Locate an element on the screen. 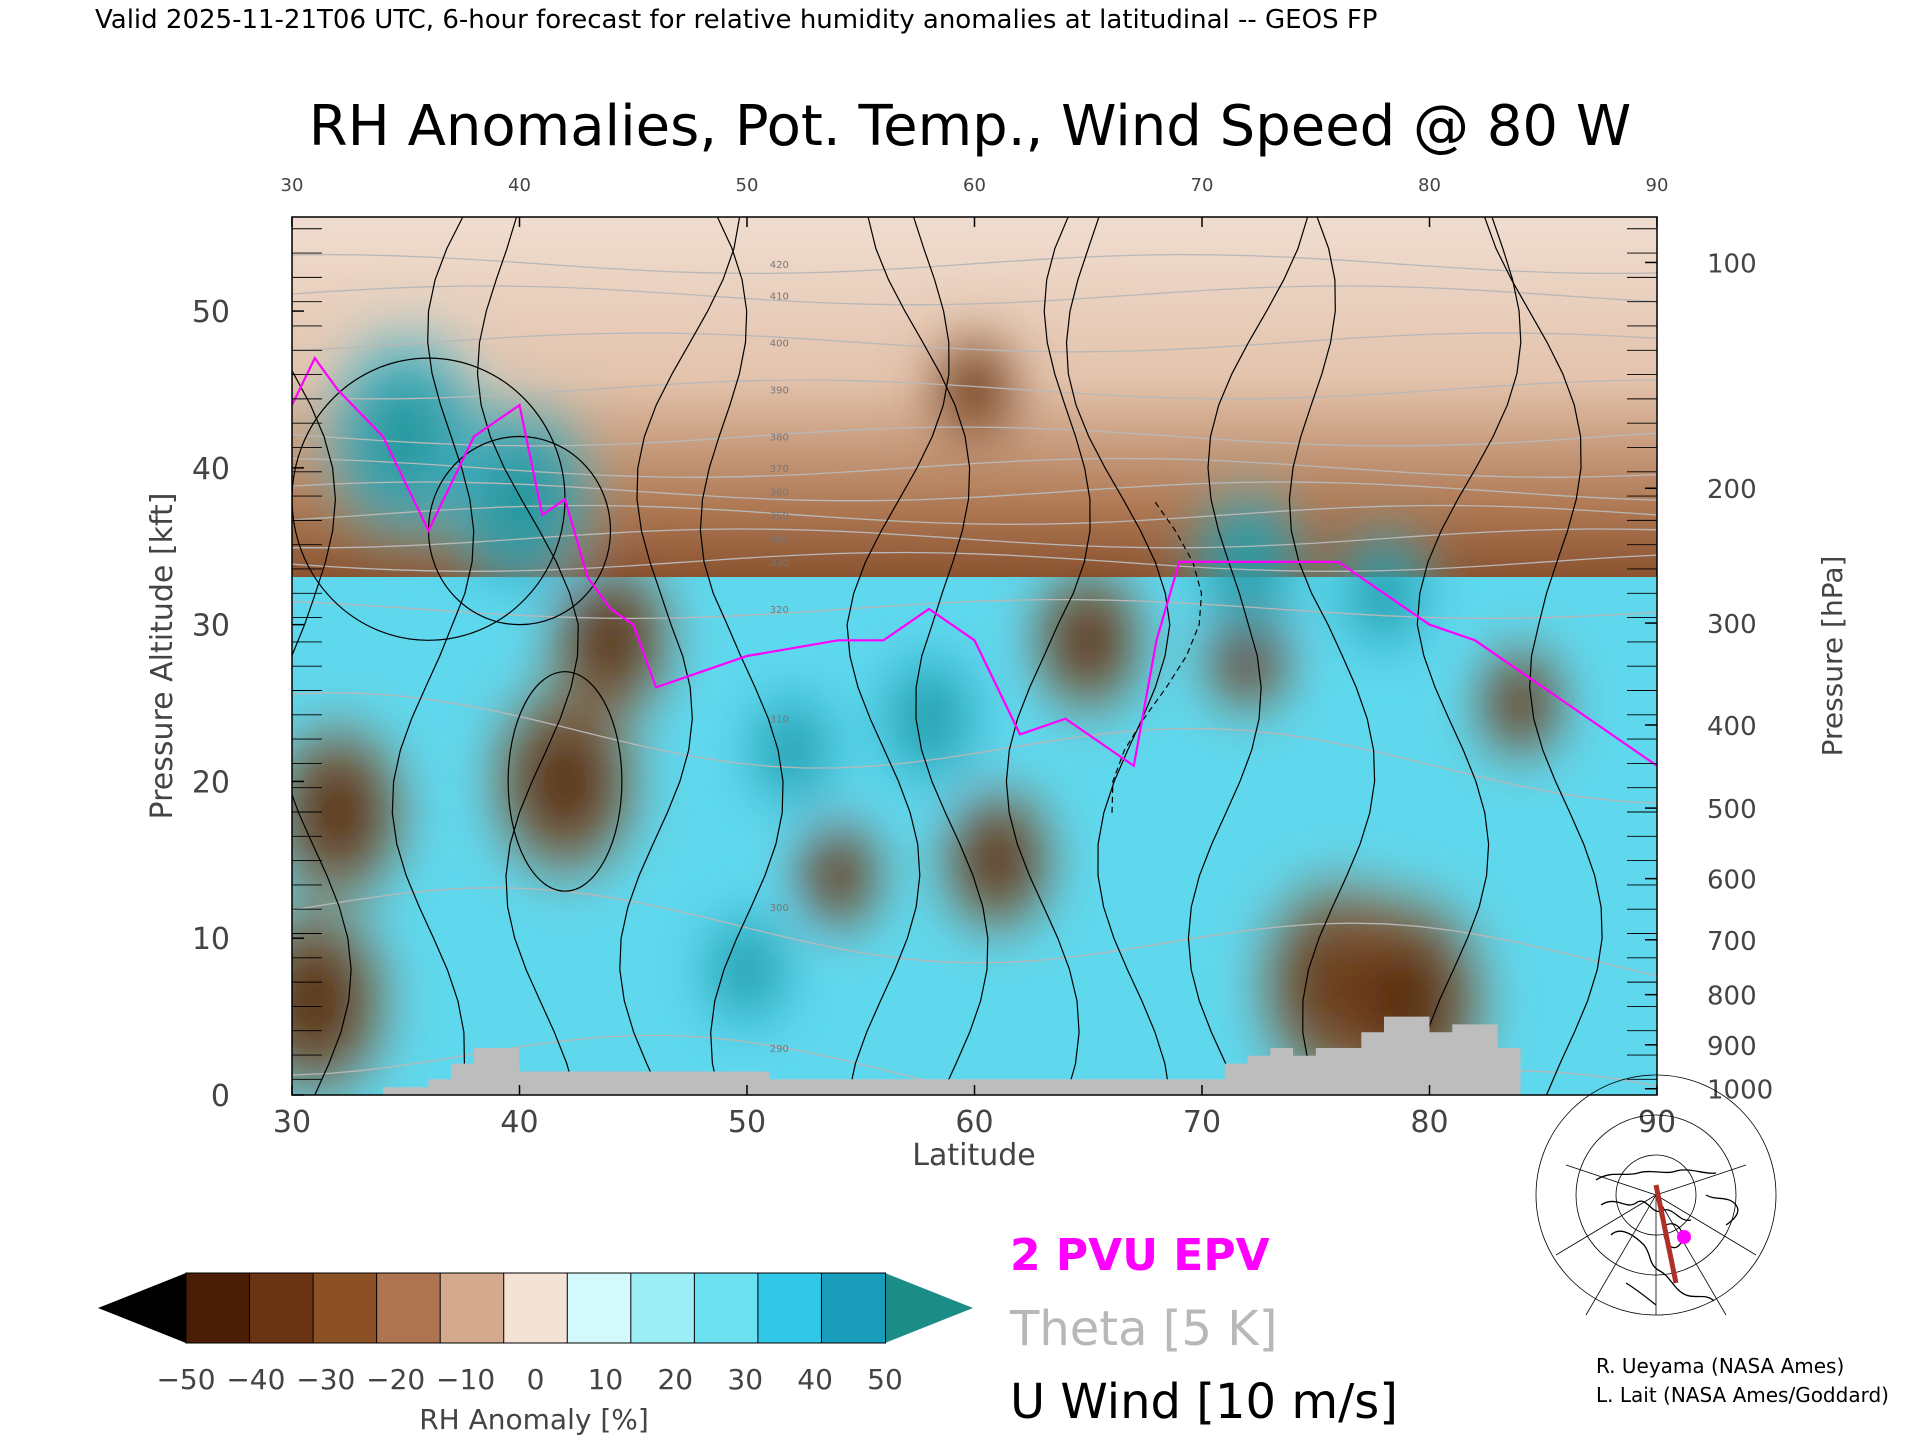  y-tick-label-left-40: 40 is located at coordinates (211, 469).